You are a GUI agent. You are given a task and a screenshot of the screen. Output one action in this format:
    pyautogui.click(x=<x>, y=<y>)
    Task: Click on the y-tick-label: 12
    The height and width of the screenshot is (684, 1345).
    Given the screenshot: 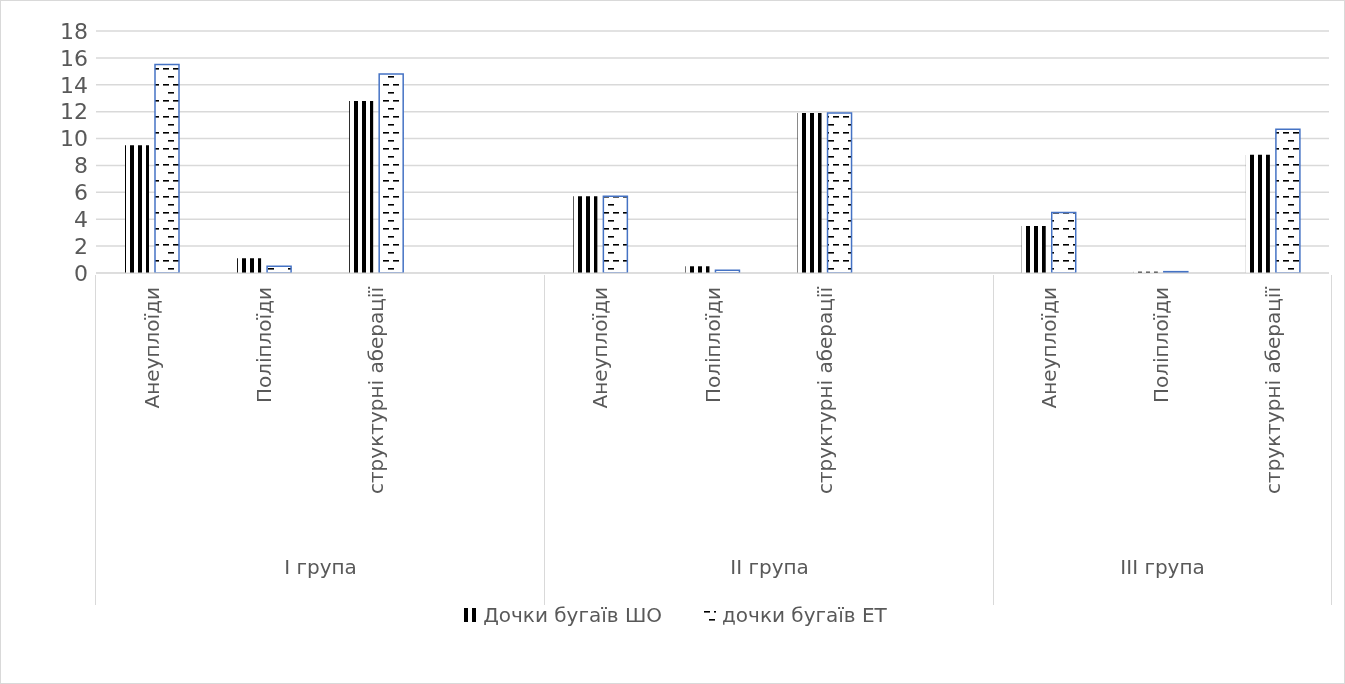 What is the action you would take?
    pyautogui.click(x=74, y=112)
    